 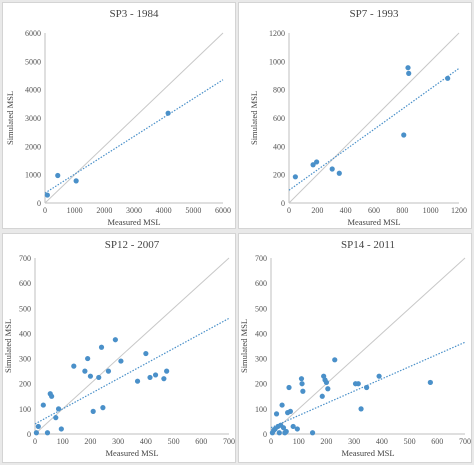 What do you see at coordinates (373, 222) in the screenshot?
I see `chart2-x-axis-label: Measured MSL` at bounding box center [373, 222].